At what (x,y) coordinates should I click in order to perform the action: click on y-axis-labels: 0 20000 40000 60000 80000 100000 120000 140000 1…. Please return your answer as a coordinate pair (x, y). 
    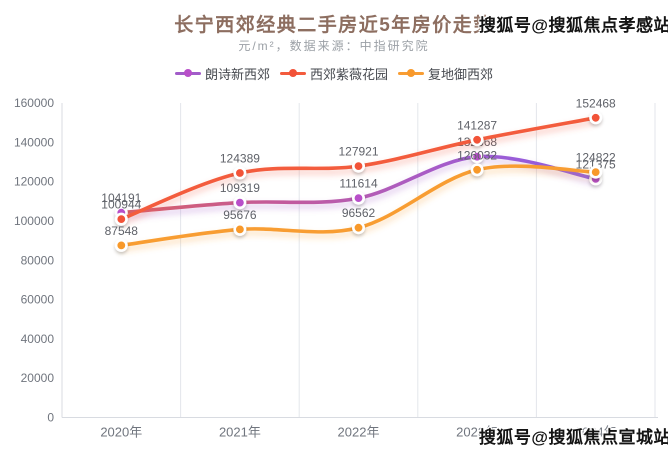
    Looking at the image, I should click on (34, 260).